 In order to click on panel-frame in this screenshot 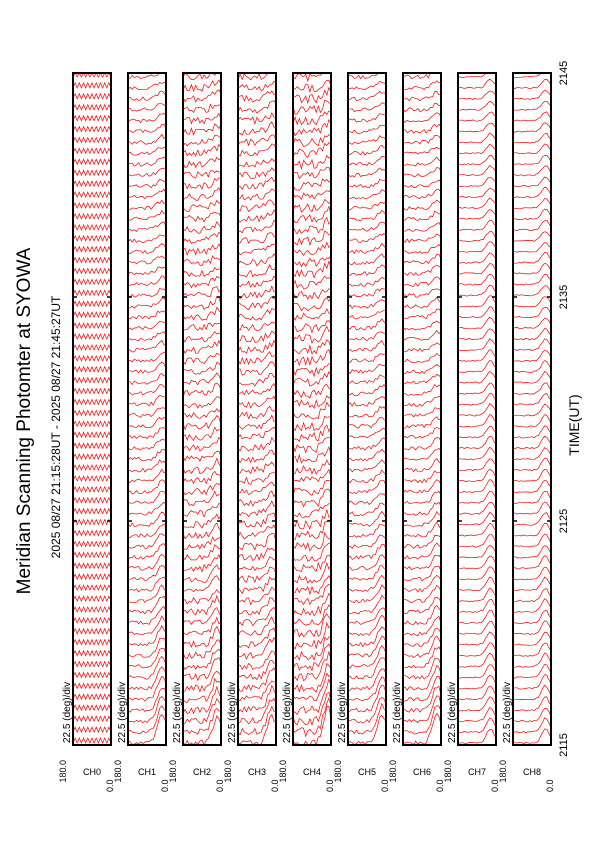, I will do `click(312, 409)`.